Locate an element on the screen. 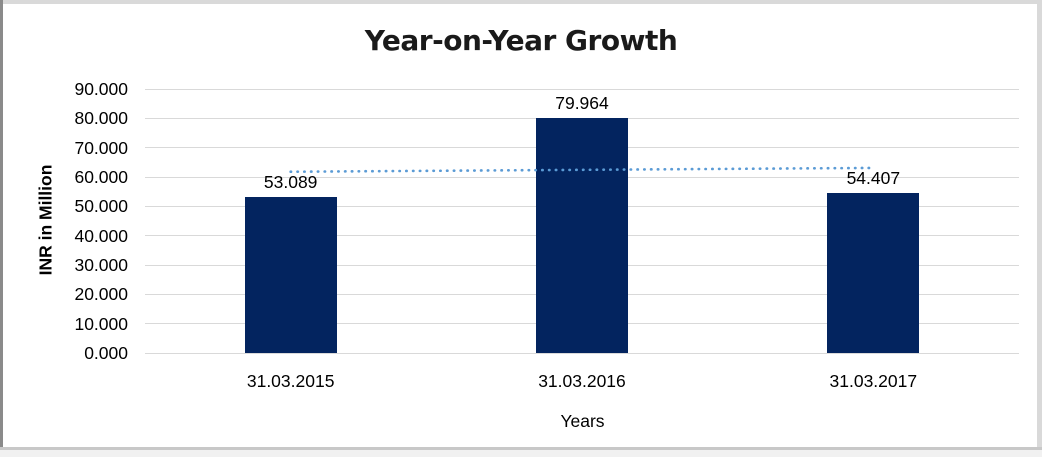 The height and width of the screenshot is (457, 1042). y-tick-label: 80.000 is located at coordinates (101, 118).